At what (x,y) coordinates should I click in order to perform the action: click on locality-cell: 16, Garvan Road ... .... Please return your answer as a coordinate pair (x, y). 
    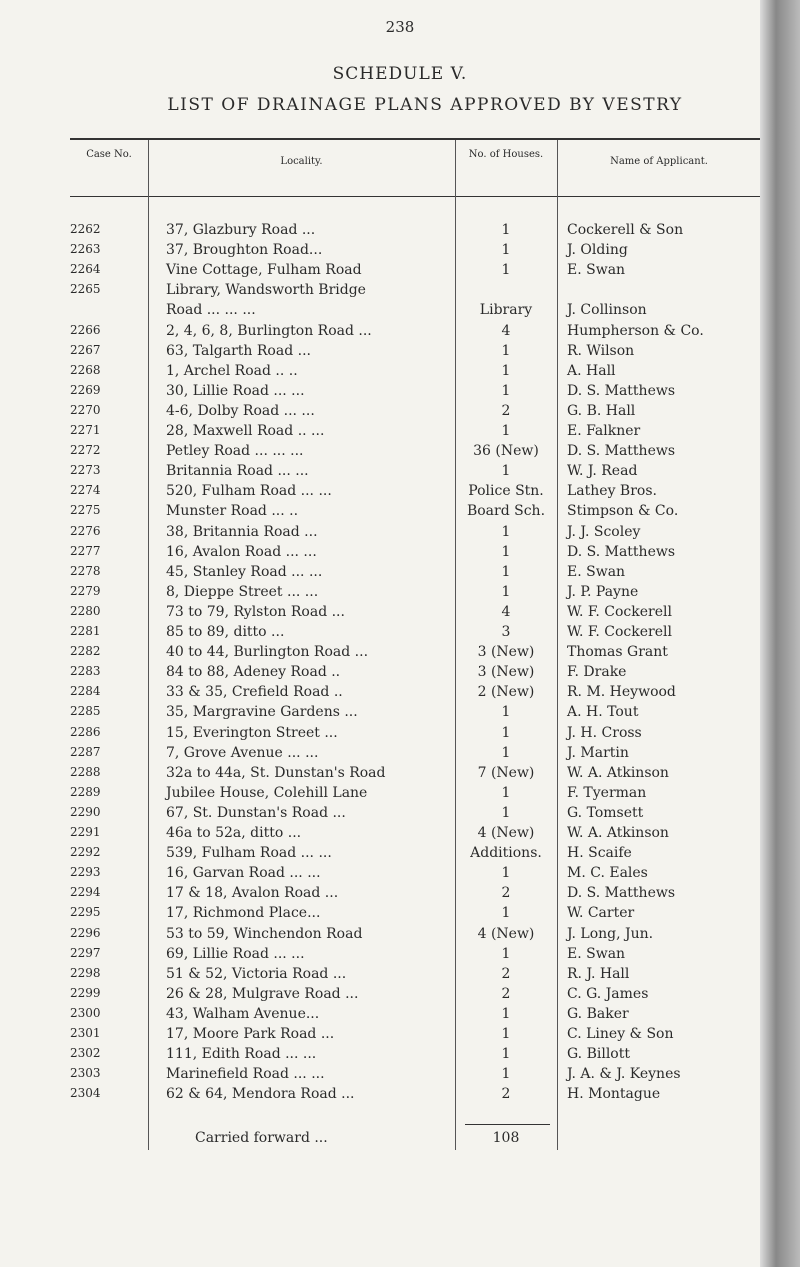
    Looking at the image, I should click on (243, 873).